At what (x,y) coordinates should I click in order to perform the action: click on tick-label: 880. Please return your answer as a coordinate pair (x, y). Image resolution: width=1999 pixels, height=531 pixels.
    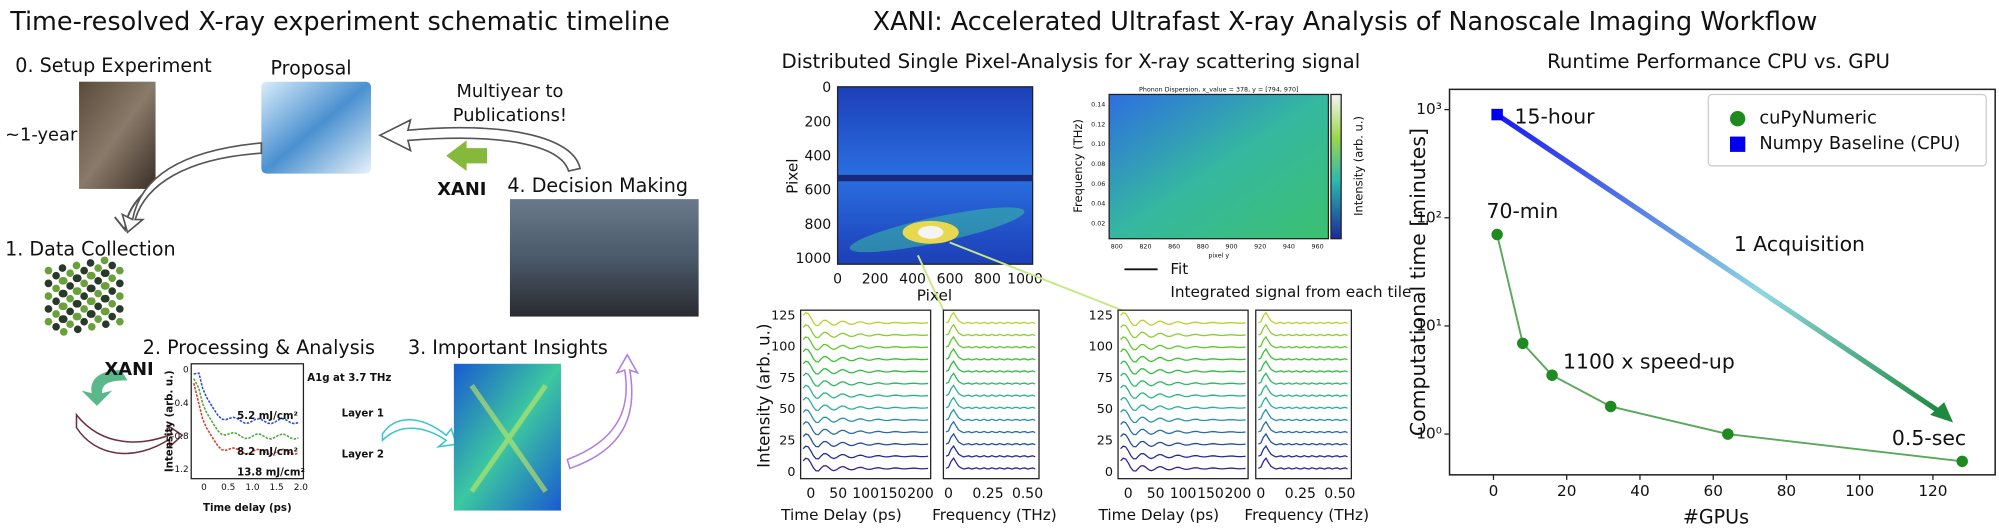
    Looking at the image, I should click on (1203, 246).